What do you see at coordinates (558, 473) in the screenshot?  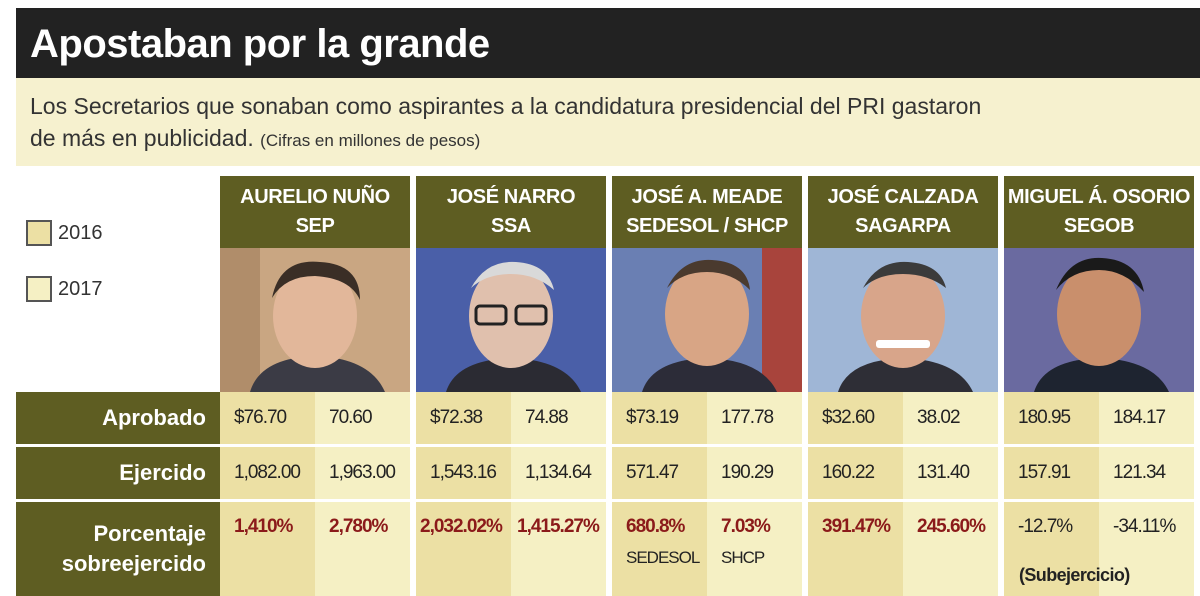 I see `cell-value: 1,134.64` at bounding box center [558, 473].